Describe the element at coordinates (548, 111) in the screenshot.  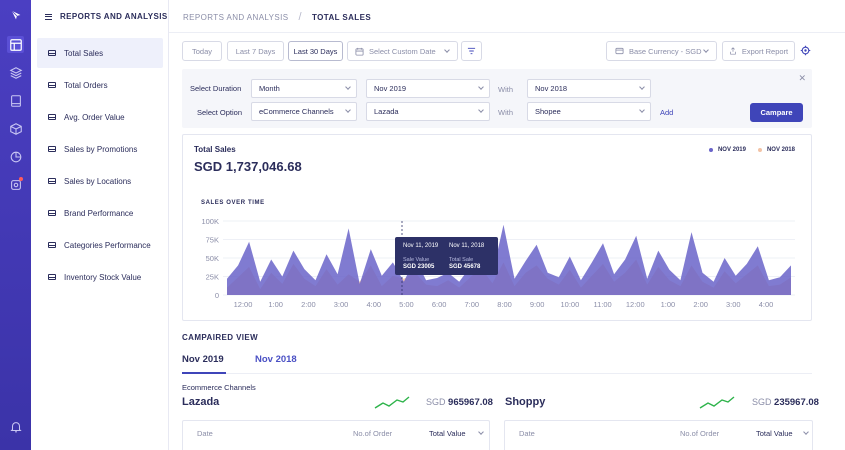
I see `channel-b-value: Shopee` at that location.